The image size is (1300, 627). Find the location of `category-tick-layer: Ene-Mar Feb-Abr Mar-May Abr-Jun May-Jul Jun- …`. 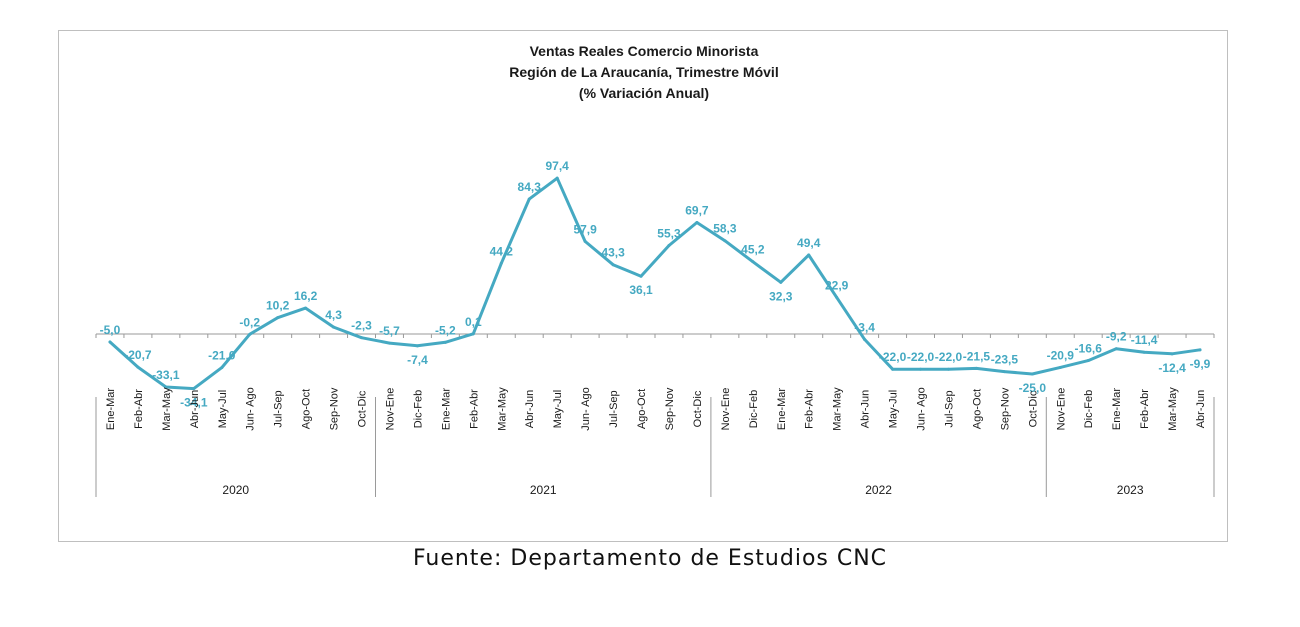

category-tick-layer: Ene-Mar Feb-Abr Mar-May Abr-Jun May-Jul Jun- … is located at coordinates (656, 409).